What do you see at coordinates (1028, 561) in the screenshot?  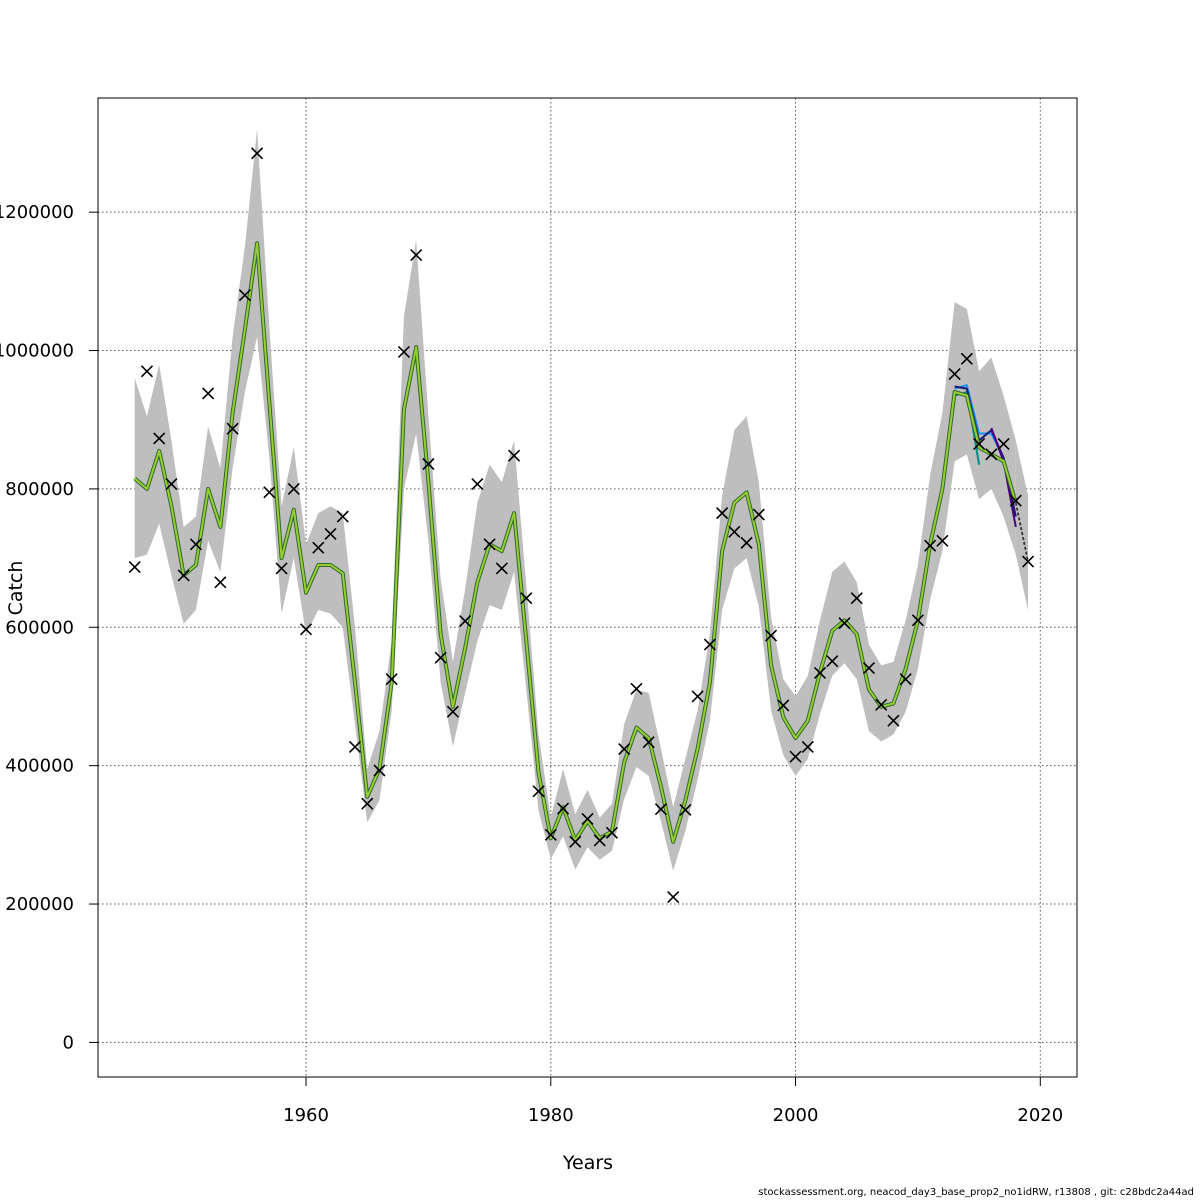 I see `observed-point-2019` at bounding box center [1028, 561].